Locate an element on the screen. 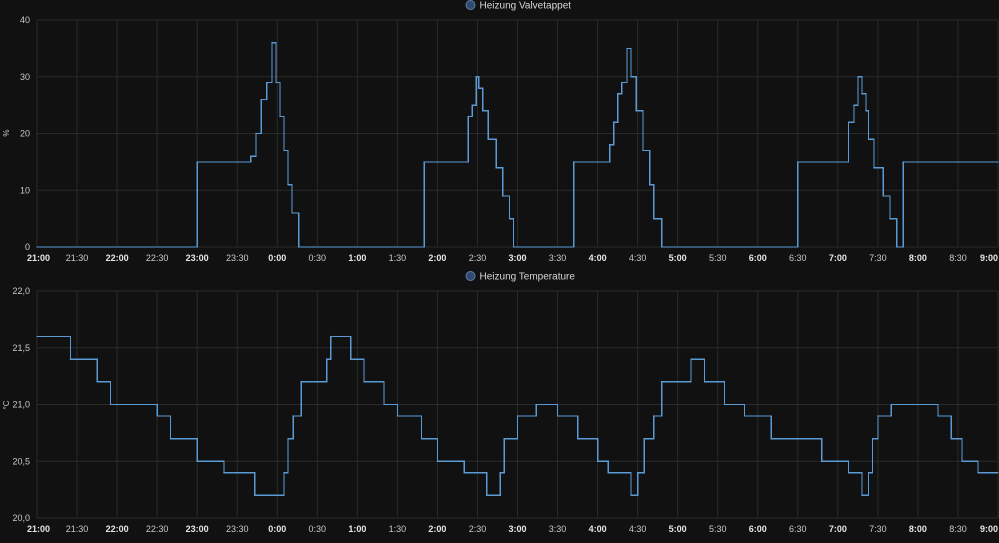 The width and height of the screenshot is (999, 543). y-tick-label: 10 is located at coordinates (25, 190).